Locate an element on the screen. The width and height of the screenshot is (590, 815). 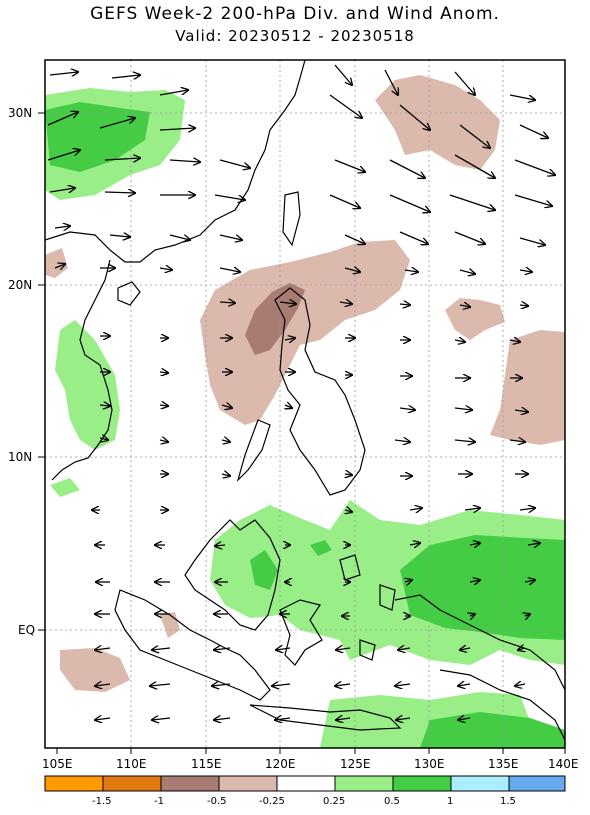
lon-label-105e: 105E is located at coordinates (57, 764).